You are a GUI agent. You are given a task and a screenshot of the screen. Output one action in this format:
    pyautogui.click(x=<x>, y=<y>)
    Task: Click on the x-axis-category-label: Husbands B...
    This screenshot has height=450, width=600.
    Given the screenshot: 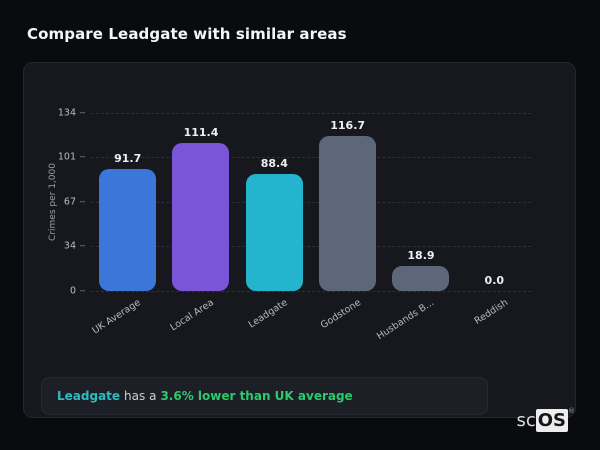 What is the action you would take?
    pyautogui.click(x=406, y=320)
    